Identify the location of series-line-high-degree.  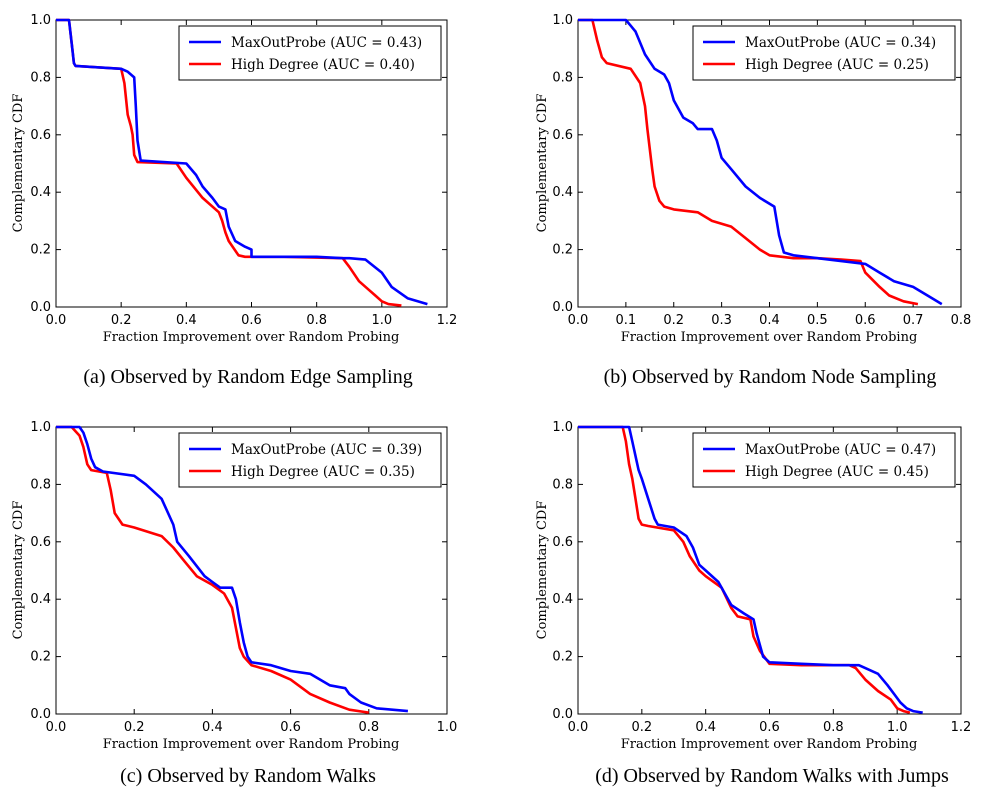
(212, 569).